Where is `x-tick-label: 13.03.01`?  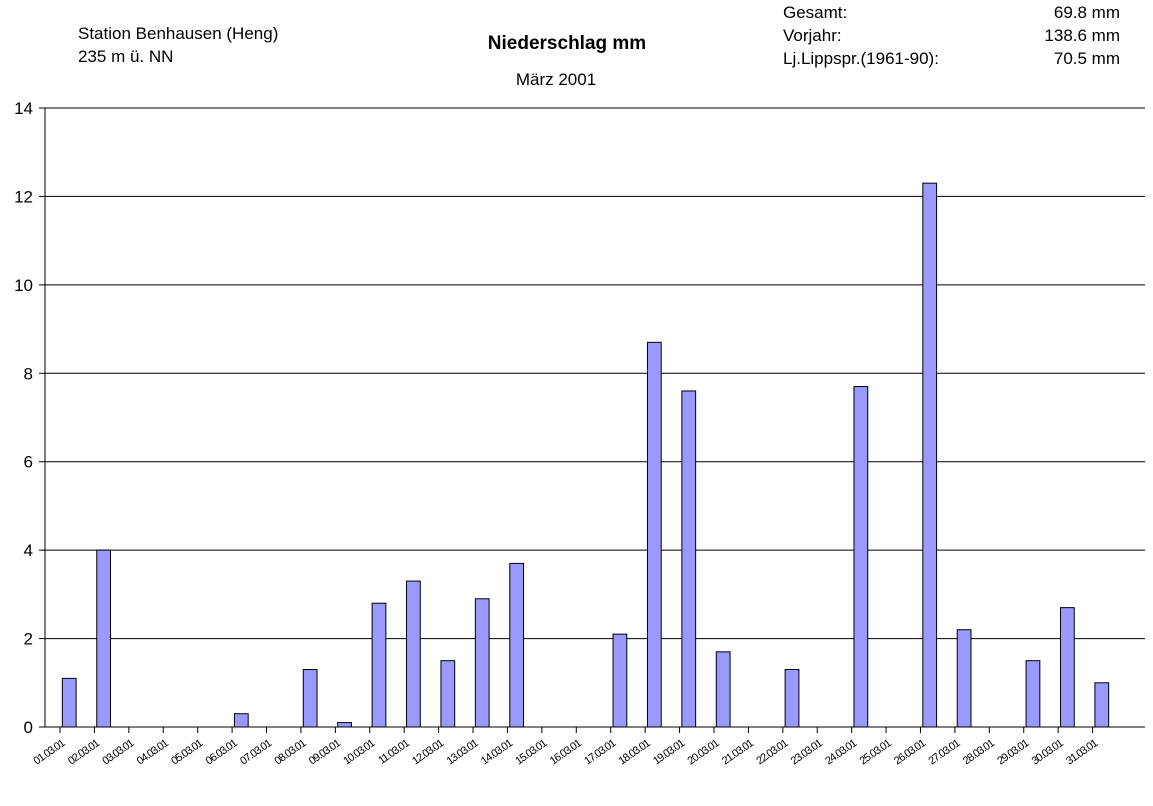
x-tick-label: 13.03.01 is located at coordinates (463, 752).